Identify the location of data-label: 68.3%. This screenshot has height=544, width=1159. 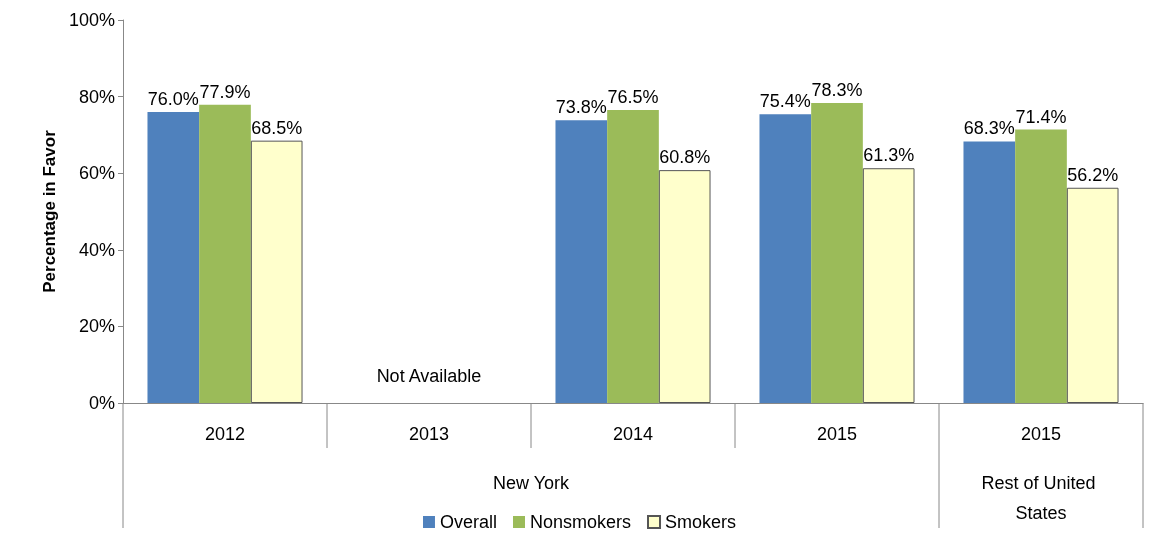
(989, 128).